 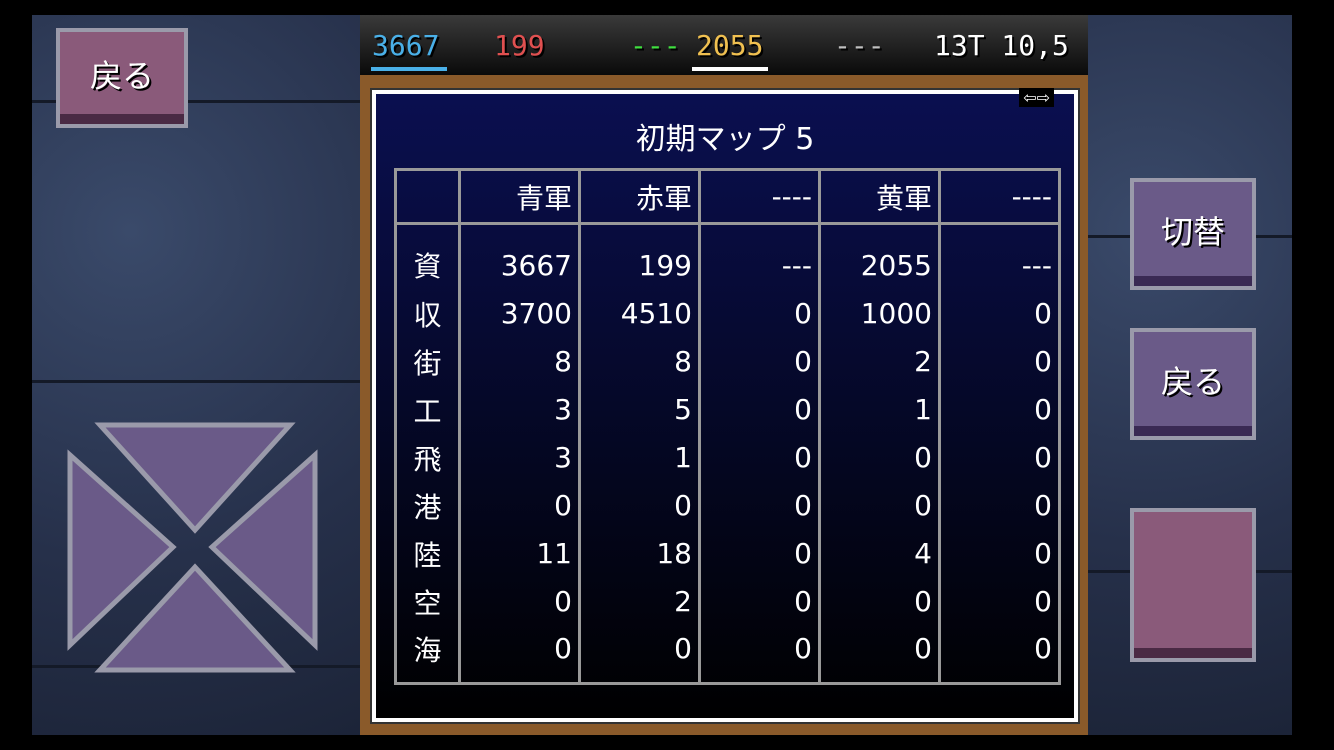 What do you see at coordinates (427, 505) in the screenshot?
I see `row-label: 港` at bounding box center [427, 505].